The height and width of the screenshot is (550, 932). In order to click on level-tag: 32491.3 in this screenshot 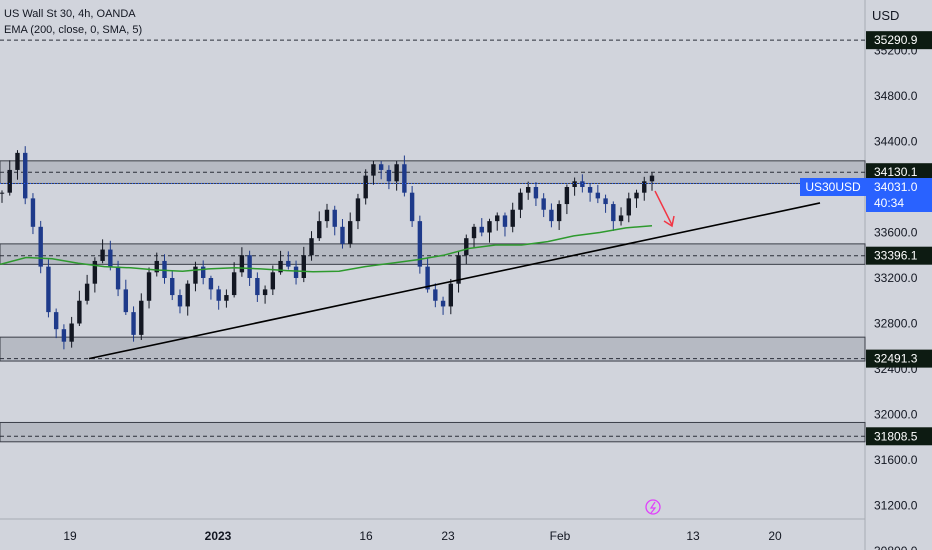, I will do `click(896, 359)`.